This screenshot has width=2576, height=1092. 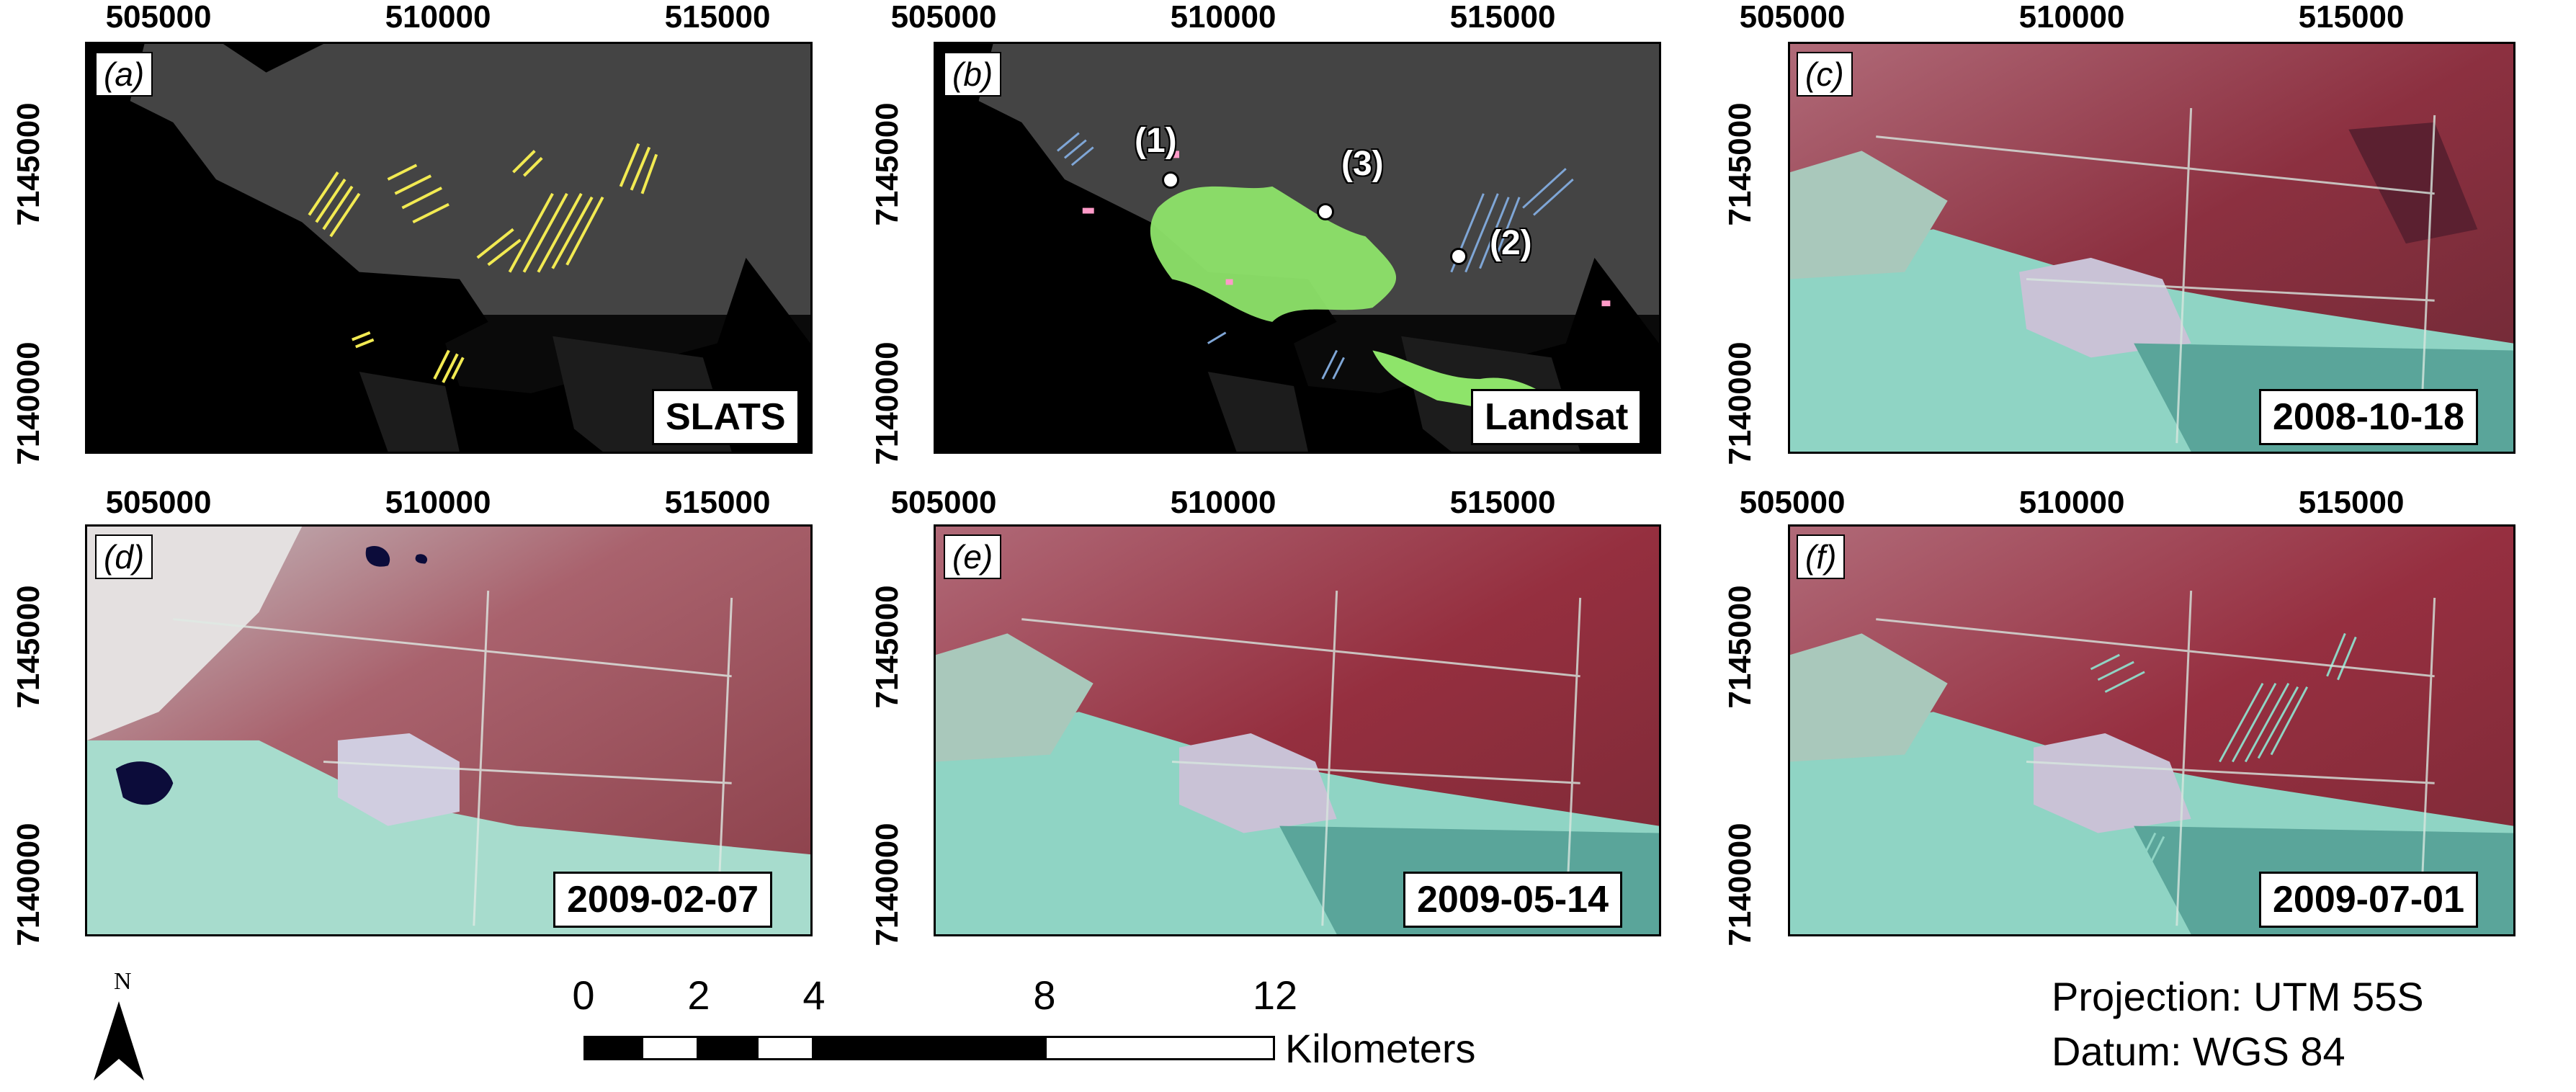 I want to click on landsat-map, so click(x=1297, y=248).